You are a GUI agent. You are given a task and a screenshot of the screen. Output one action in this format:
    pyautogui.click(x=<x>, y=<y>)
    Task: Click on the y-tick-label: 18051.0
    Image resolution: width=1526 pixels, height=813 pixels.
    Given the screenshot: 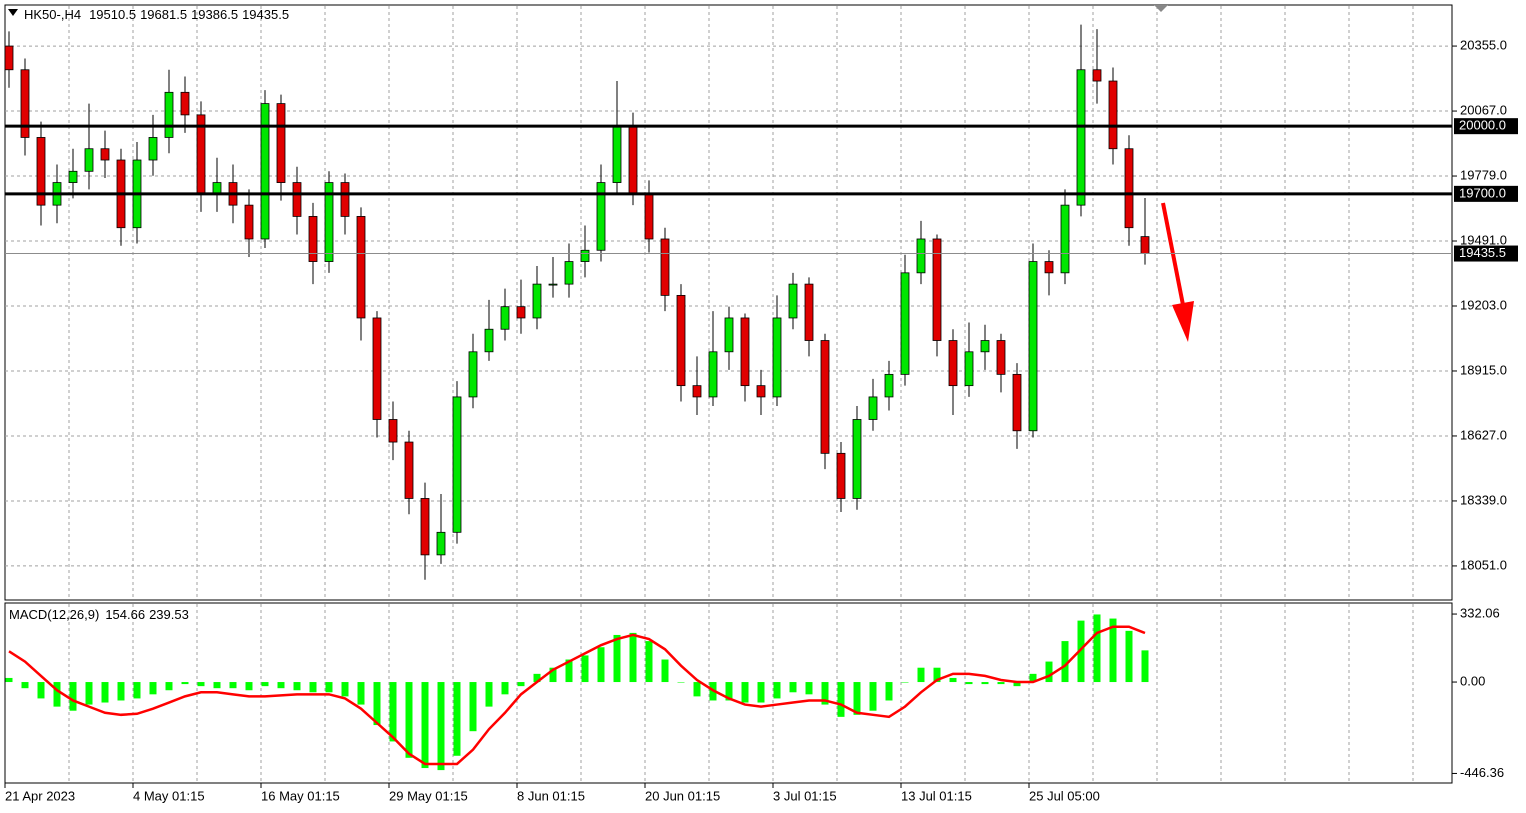 What is the action you would take?
    pyautogui.click(x=1483, y=564)
    